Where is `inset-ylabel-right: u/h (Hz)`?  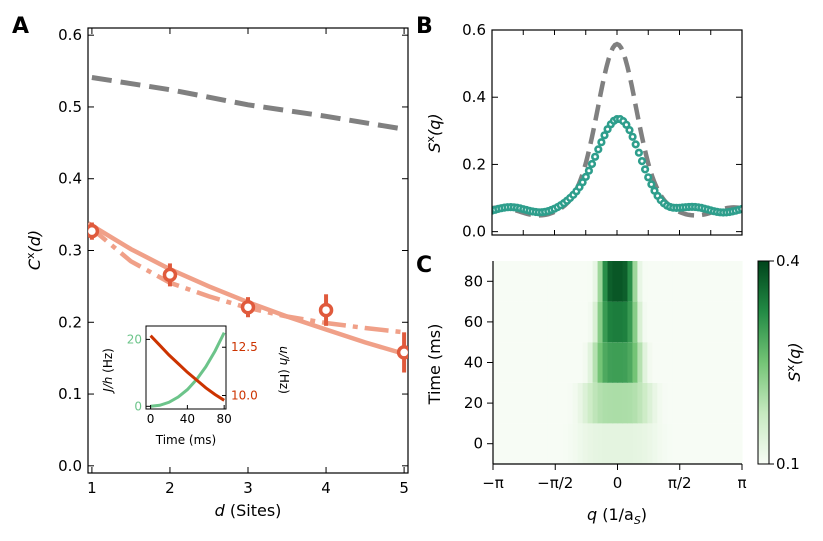 inset-ylabel-right: u/h (Hz) is located at coordinates (284, 370).